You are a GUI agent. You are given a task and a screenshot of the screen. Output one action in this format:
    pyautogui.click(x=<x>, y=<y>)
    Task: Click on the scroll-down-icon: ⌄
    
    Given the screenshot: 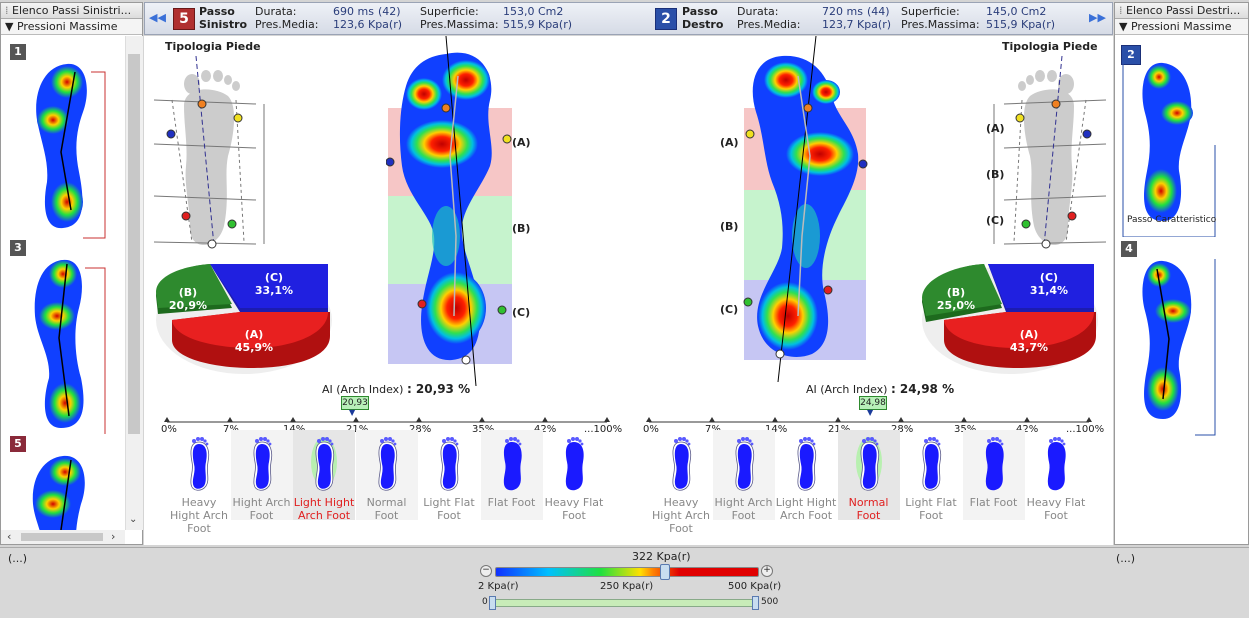 What is the action you would take?
    pyautogui.click(x=133, y=519)
    